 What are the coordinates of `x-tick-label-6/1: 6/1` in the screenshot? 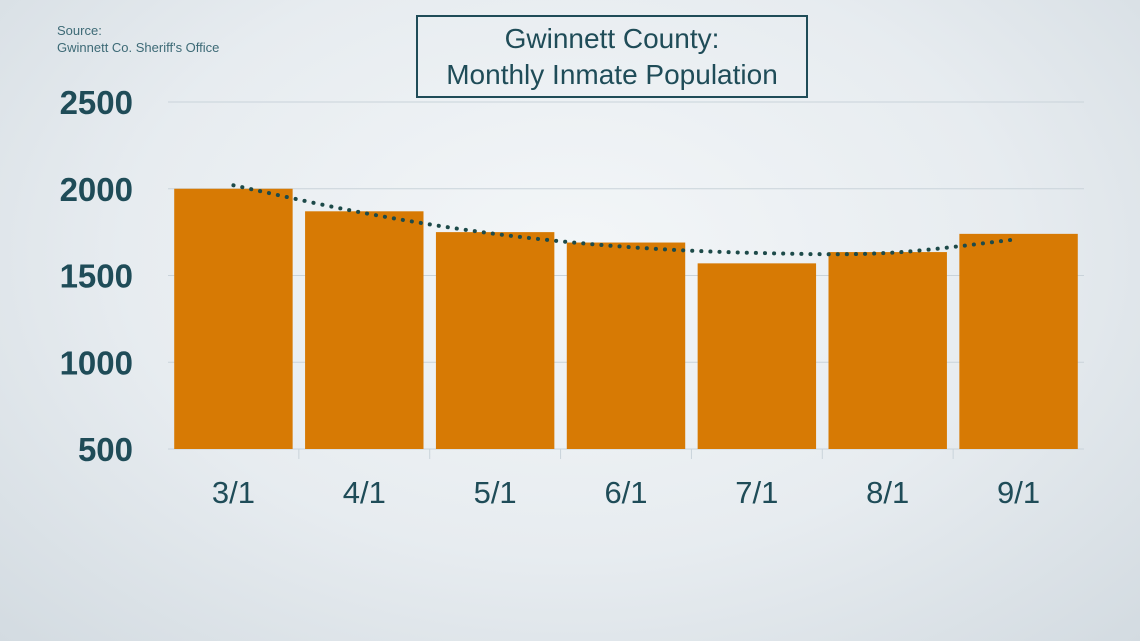 It's located at (625, 492).